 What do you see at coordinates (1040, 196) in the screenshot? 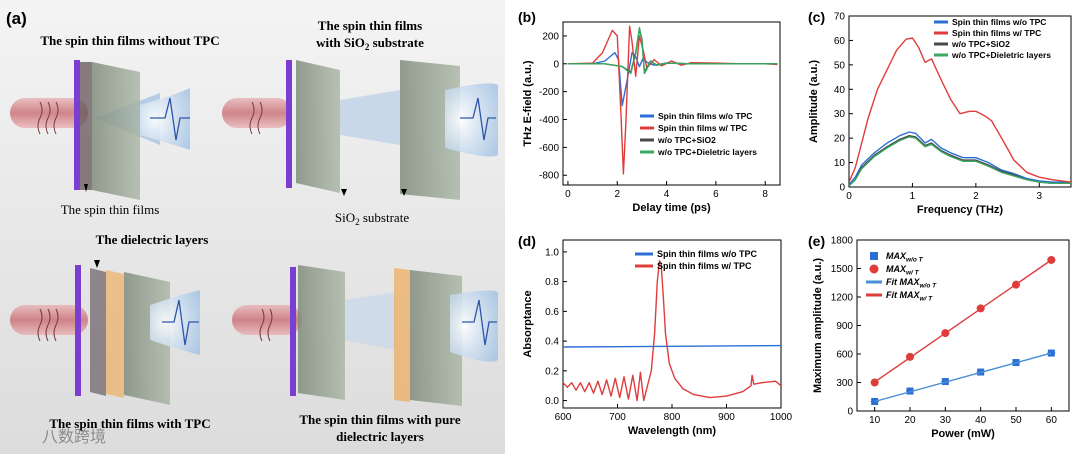
I see `x-tick-label: 3` at bounding box center [1040, 196].